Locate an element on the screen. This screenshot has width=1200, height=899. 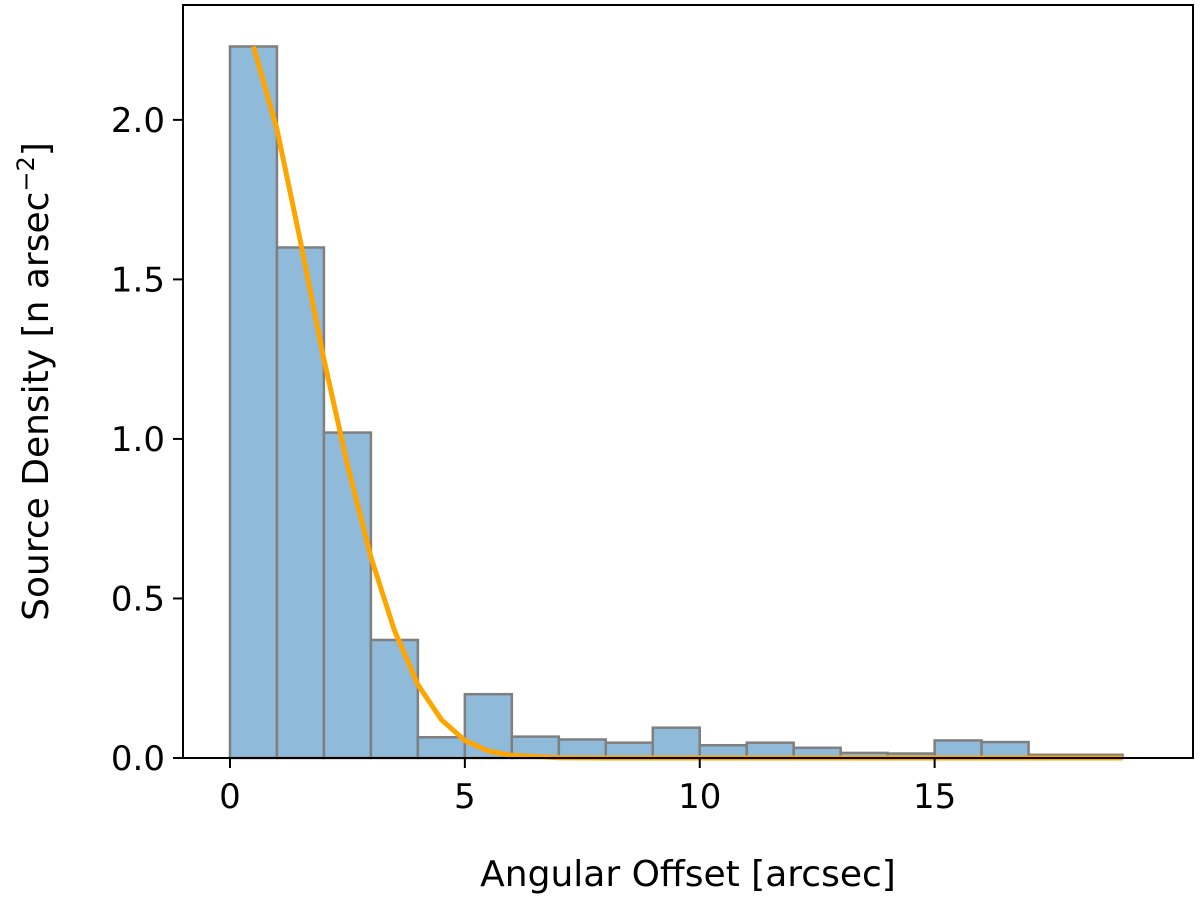
x-tick-label: 15 is located at coordinates (934, 797).